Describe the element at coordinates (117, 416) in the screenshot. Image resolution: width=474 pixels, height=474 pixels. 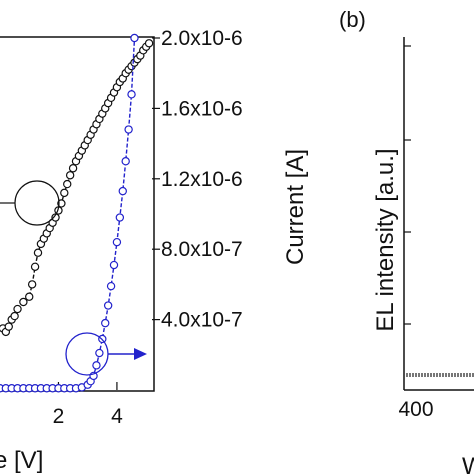
I see `x-tick-label: 4` at that location.